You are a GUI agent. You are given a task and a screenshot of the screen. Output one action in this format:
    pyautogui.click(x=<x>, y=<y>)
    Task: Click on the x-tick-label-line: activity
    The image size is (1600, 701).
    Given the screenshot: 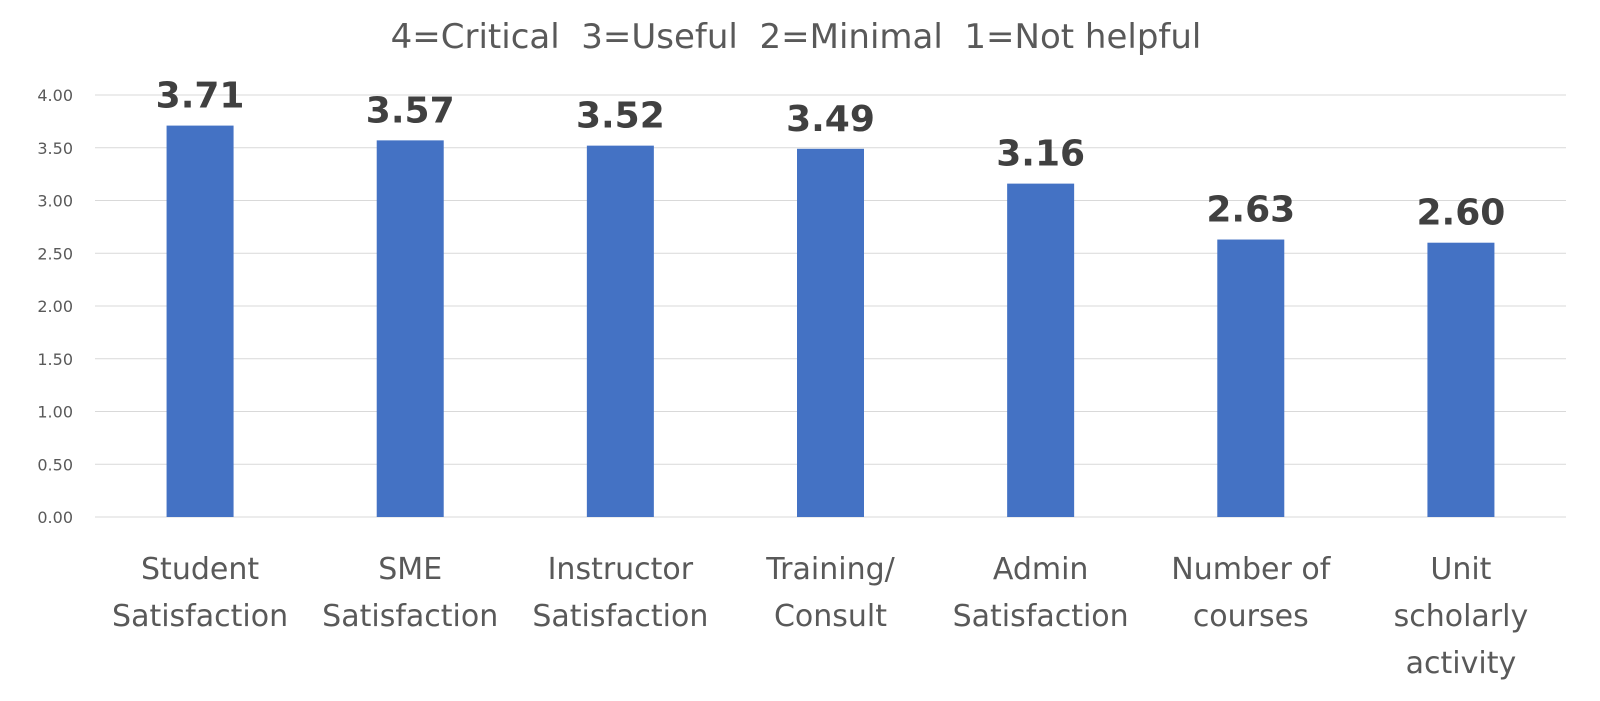 What is the action you would take?
    pyautogui.click(x=1461, y=663)
    